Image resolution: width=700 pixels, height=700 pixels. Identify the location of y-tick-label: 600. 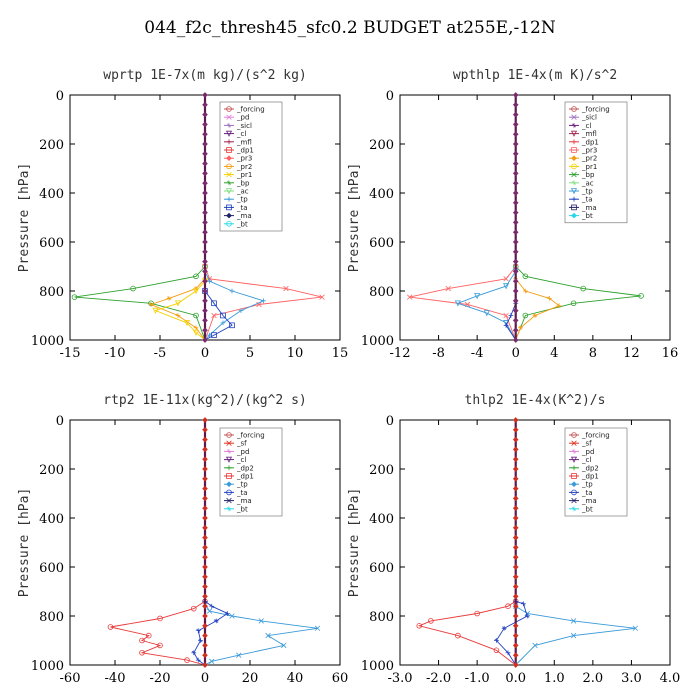
(381, 243).